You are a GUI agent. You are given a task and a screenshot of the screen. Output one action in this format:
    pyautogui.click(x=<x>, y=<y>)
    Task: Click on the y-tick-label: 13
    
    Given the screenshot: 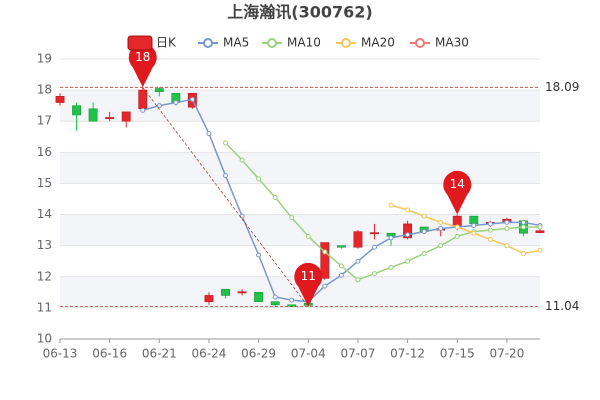 What is the action you would take?
    pyautogui.click(x=44, y=245)
    